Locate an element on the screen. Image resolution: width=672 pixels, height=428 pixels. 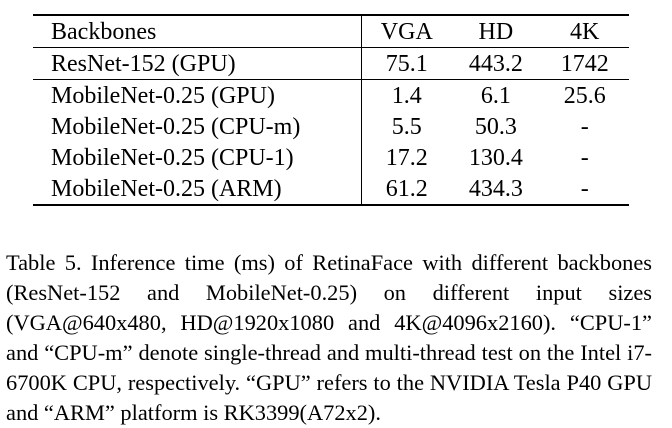
row-backbone: ResNet-152 (GPU) is located at coordinates (197, 63).